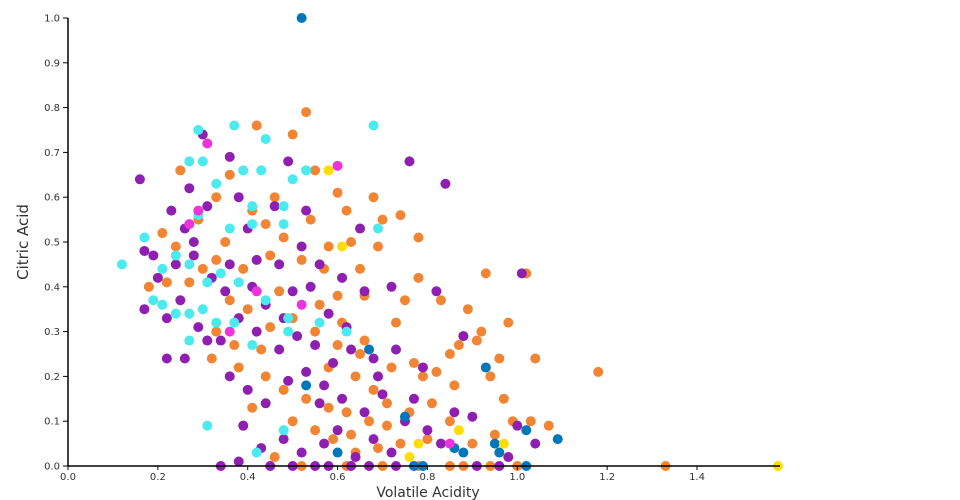 This screenshot has height=500, width=960. What do you see at coordinates (248, 477) in the screenshot?
I see `x-tick-label: 0.4` at bounding box center [248, 477].